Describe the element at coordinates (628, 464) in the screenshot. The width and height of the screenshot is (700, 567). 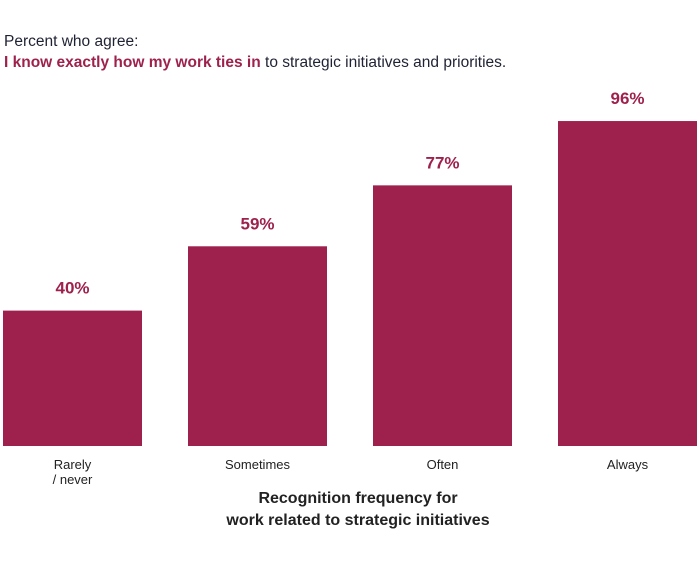
I see `x-tick-label: Always` at that location.